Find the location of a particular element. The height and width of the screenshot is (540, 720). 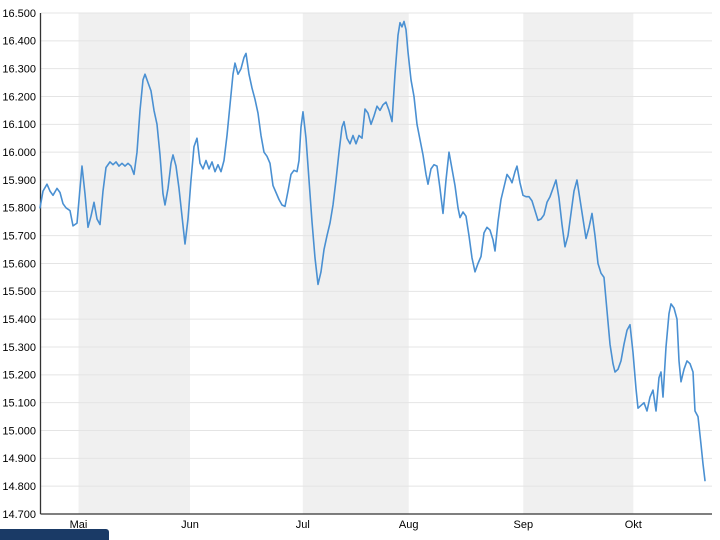

x-tick-label: Aug is located at coordinates (409, 525).